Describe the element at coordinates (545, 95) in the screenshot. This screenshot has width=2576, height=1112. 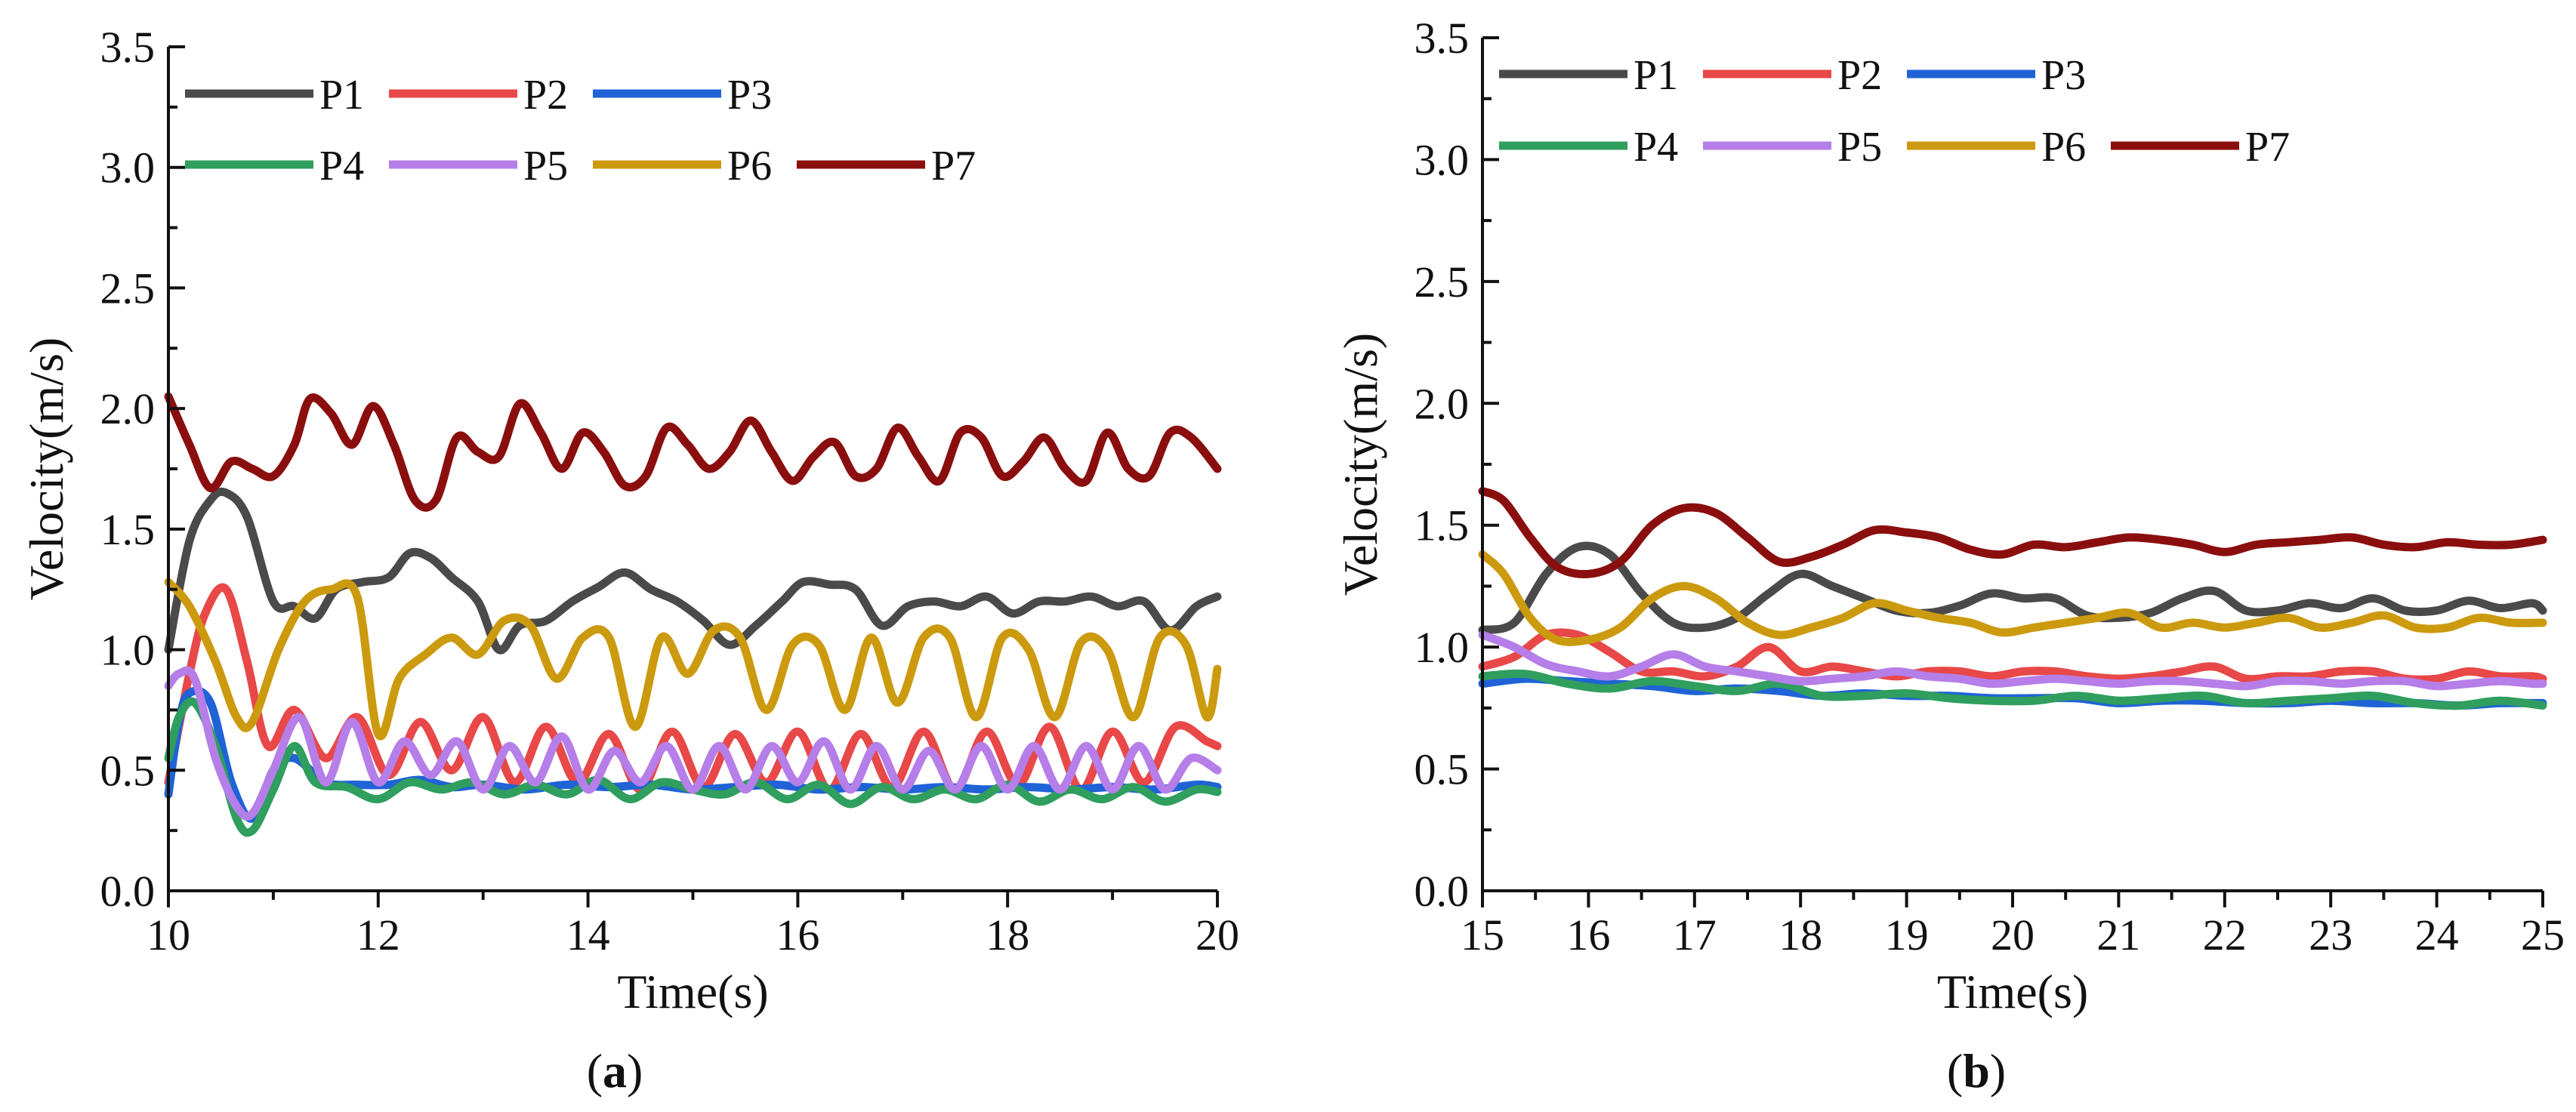
I see `panel-a-legend-label: P2` at that location.